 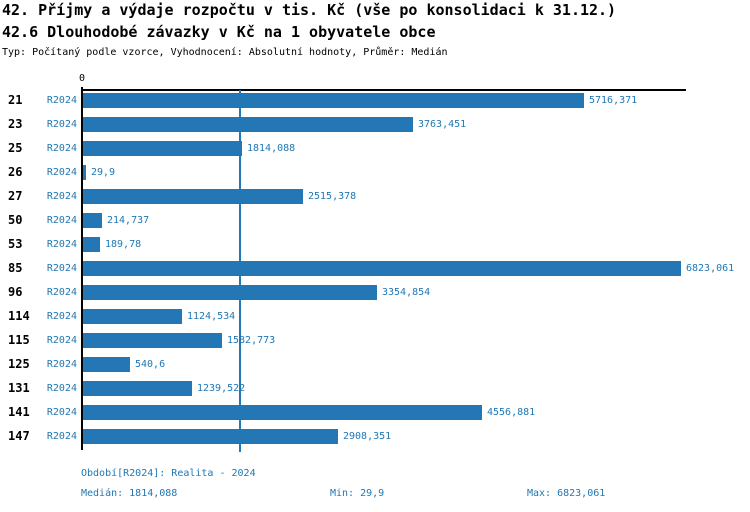 What do you see at coordinates (150, 364) in the screenshot?
I see `bar-value-label: 540,6` at bounding box center [150, 364].